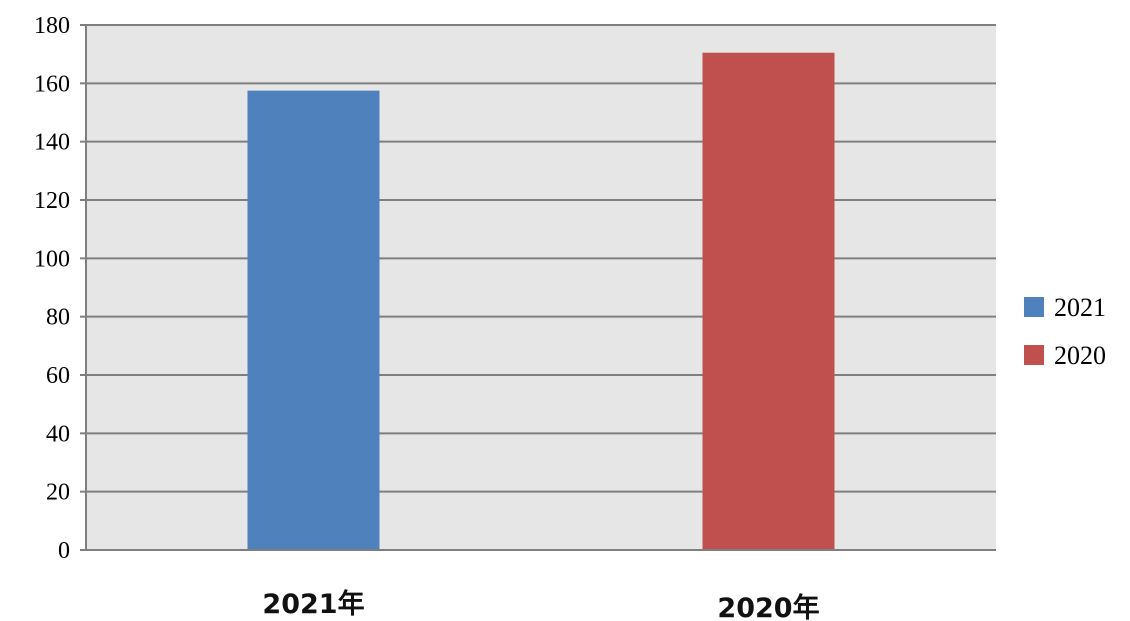 The height and width of the screenshot is (621, 1130). I want to click on y-tick-label: 80, so click(58, 318).